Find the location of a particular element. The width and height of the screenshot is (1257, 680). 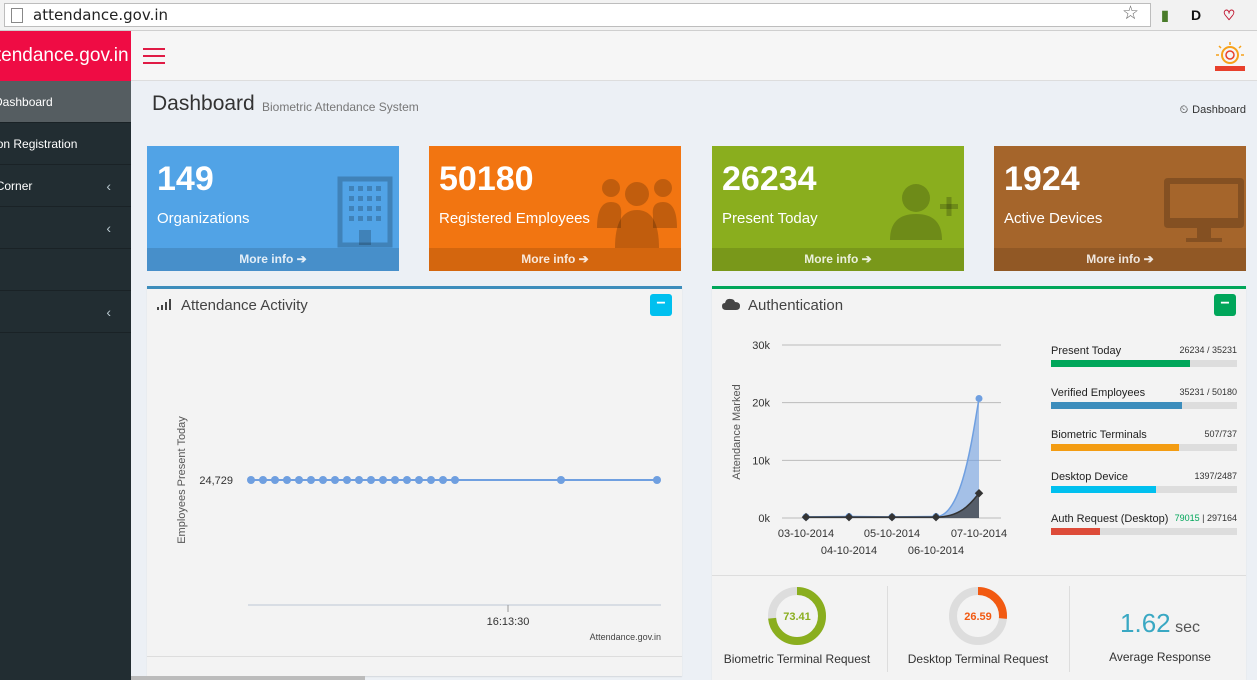

logo: attendance.gov.in is located at coordinates (65, 56).